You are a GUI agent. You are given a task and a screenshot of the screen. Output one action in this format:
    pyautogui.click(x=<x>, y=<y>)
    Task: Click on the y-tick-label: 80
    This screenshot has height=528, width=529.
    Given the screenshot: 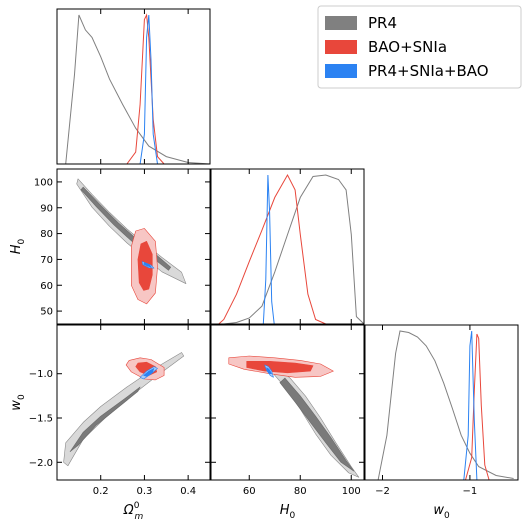 What is the action you would take?
    pyautogui.click(x=46, y=234)
    